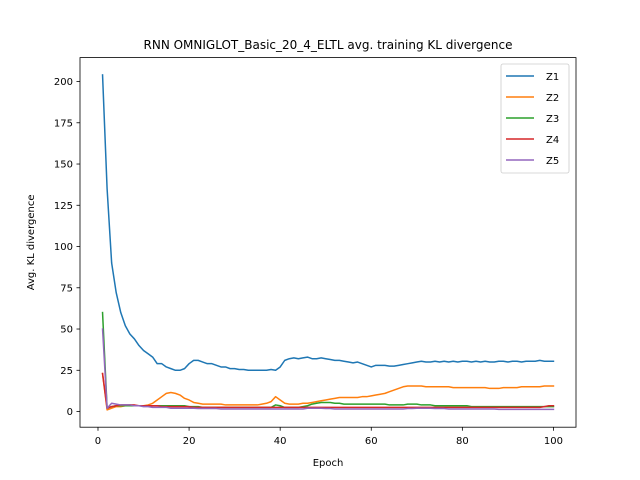  Describe the element at coordinates (532, 119) in the screenshot. I see `legend-items: Z1 Z2 Z3 Z4 Z5` at that location.